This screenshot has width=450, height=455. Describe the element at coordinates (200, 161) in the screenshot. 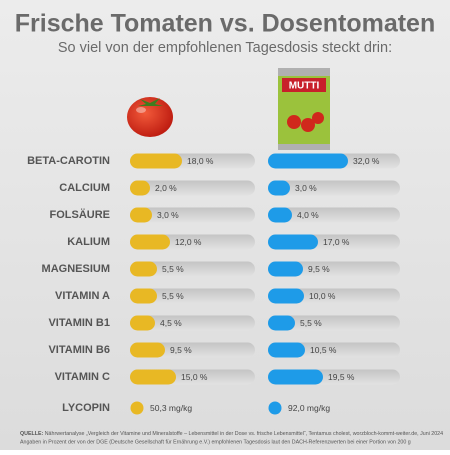

I see `value-label: 18,0 %` at that location.